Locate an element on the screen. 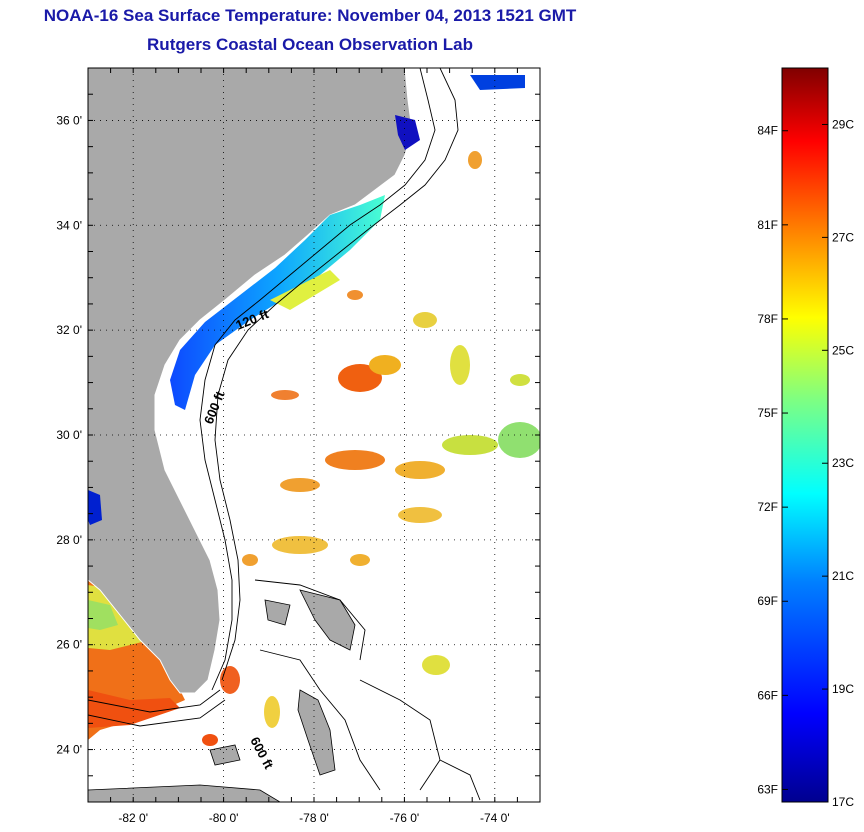 This screenshot has height=832, width=864. lat-tick-label: 32 0' is located at coordinates (69, 330).